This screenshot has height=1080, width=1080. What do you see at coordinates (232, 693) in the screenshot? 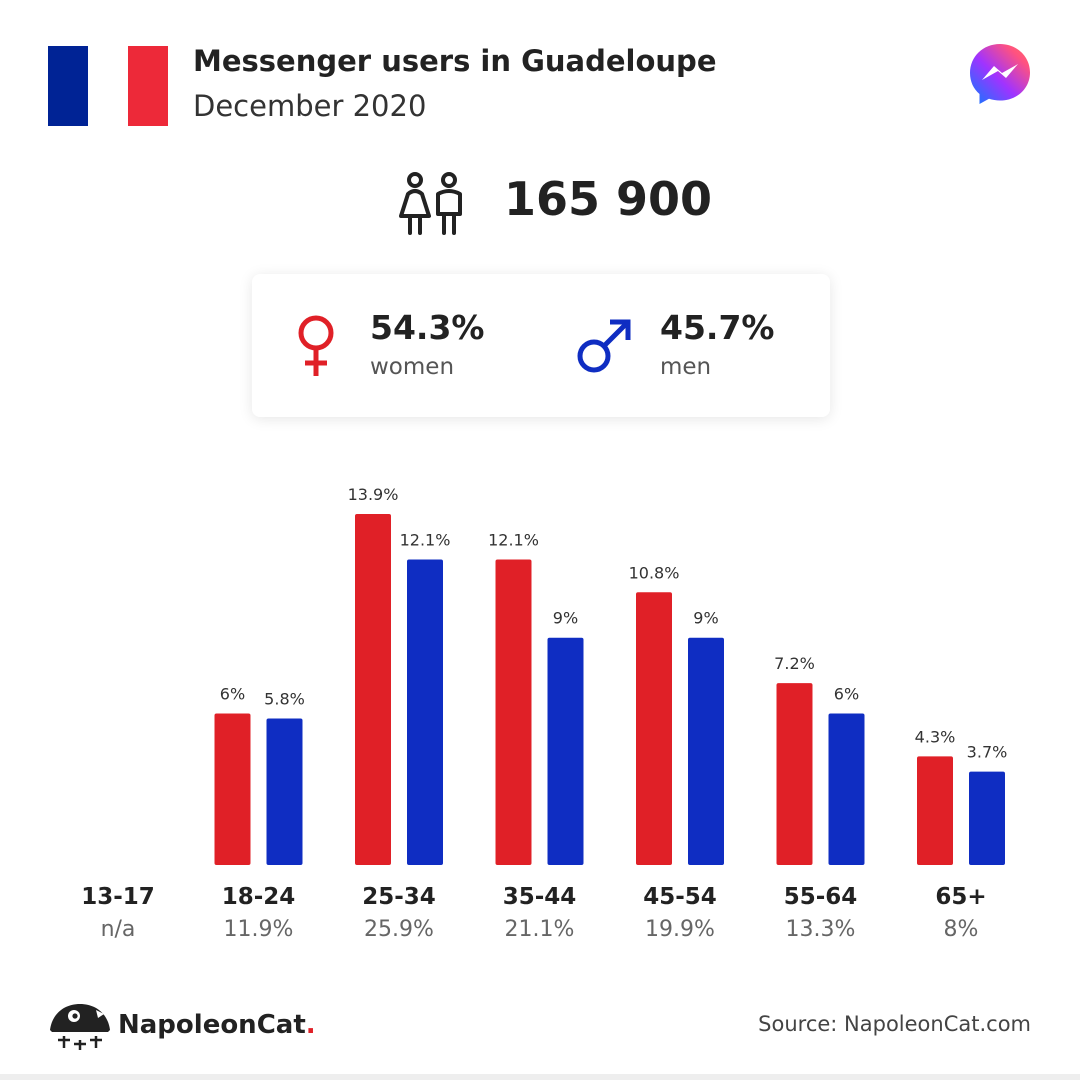
I see `bar-label-women-18-24: 6%` at bounding box center [232, 693].